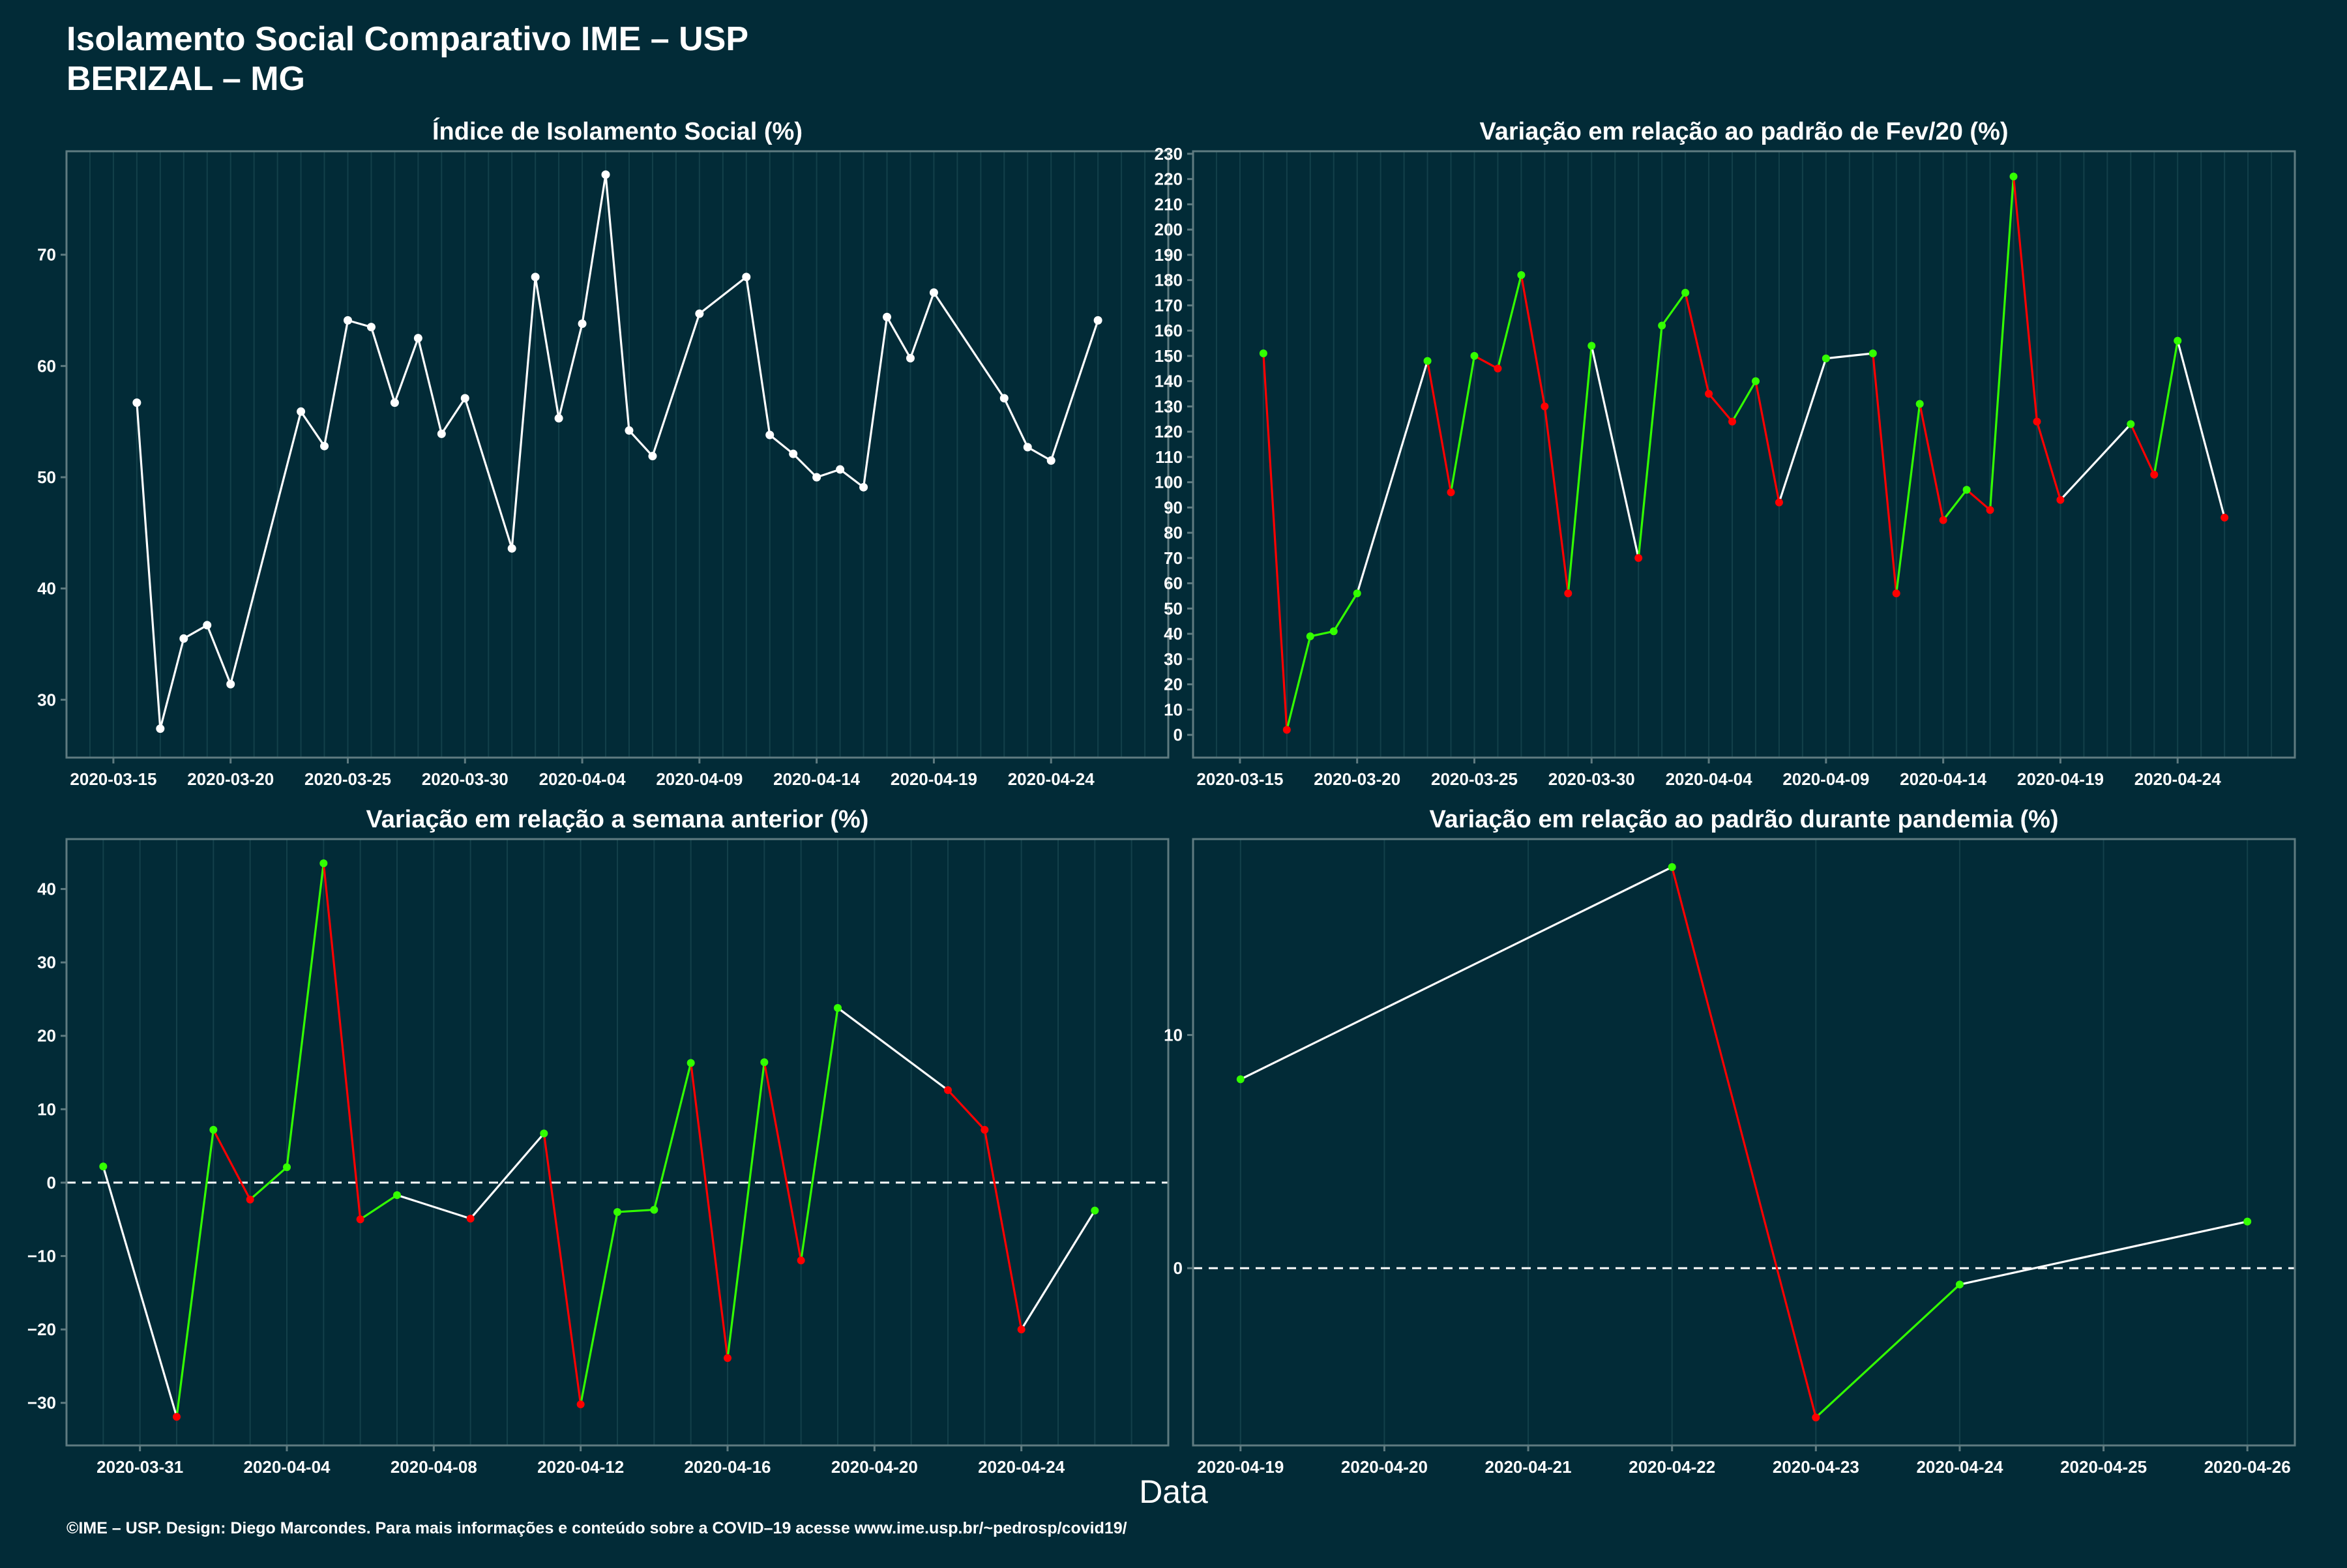 This screenshot has height=1568, width=2347. I want to click on x-tick-label: 2020-03-25, so click(347, 779).